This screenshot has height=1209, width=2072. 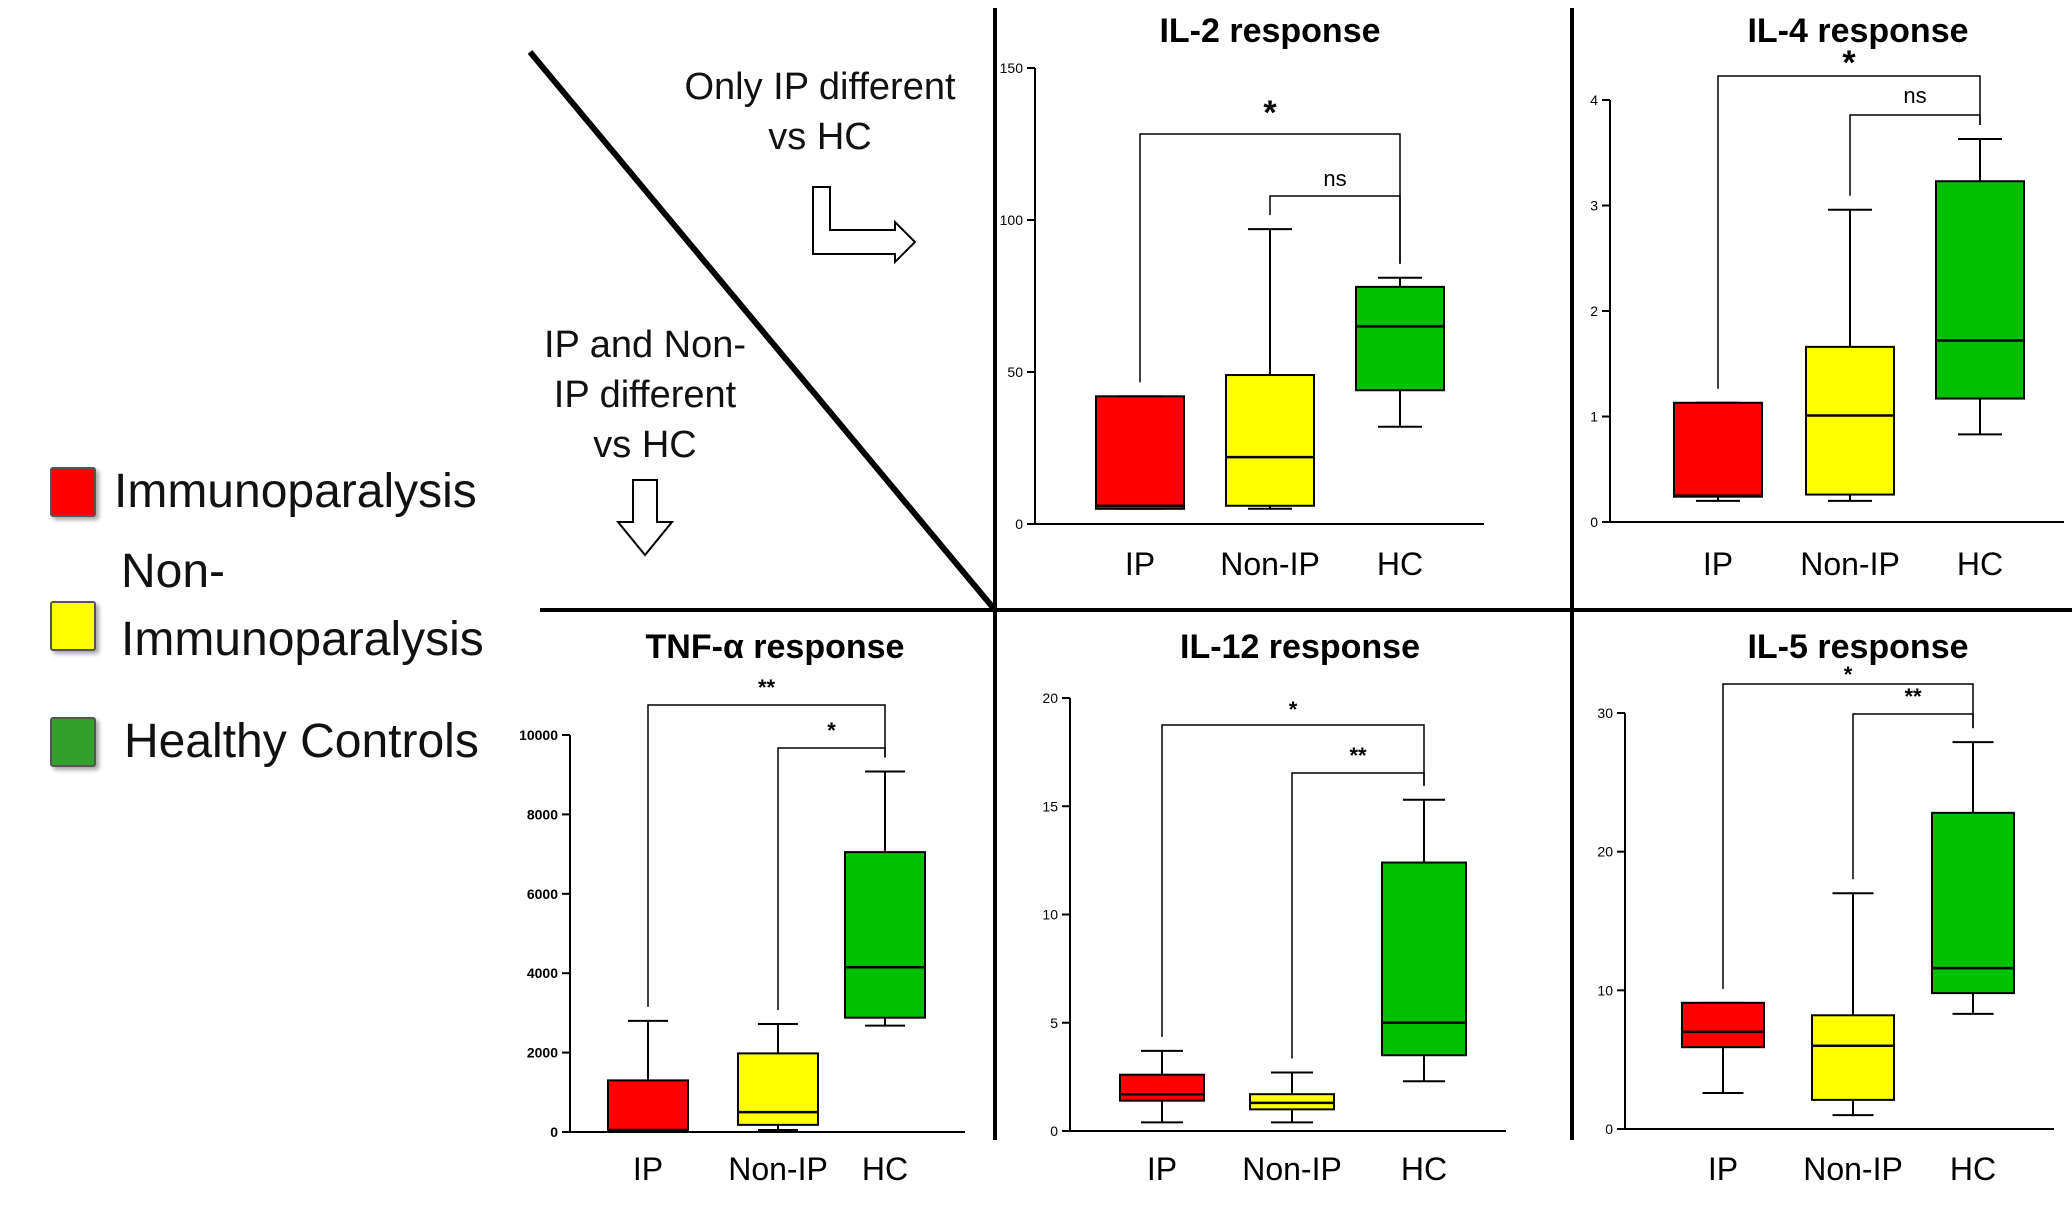 I want to click on legend-swatch-red, so click(x=73, y=492).